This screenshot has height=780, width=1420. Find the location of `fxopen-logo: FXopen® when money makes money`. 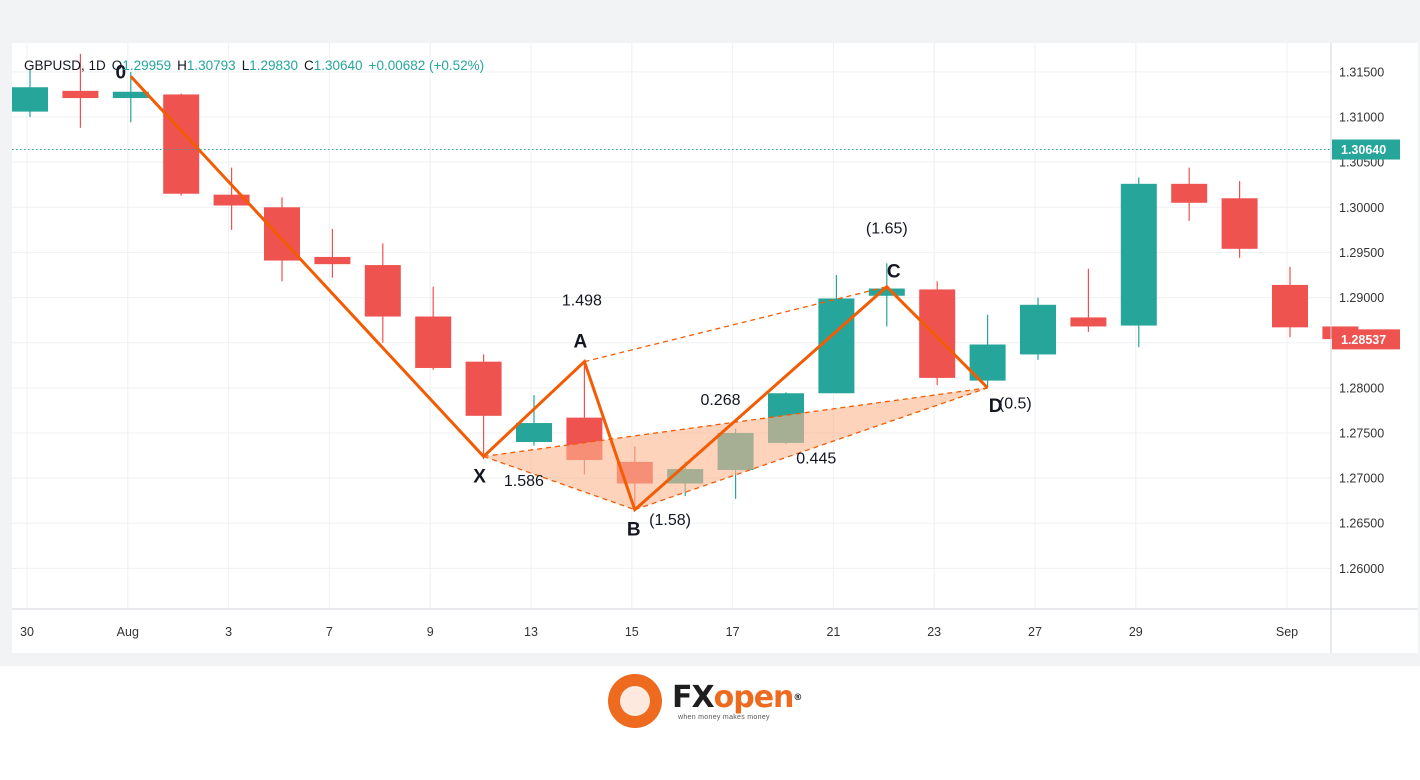

fxopen-logo: FXopen® when money makes money is located at coordinates (705, 701).